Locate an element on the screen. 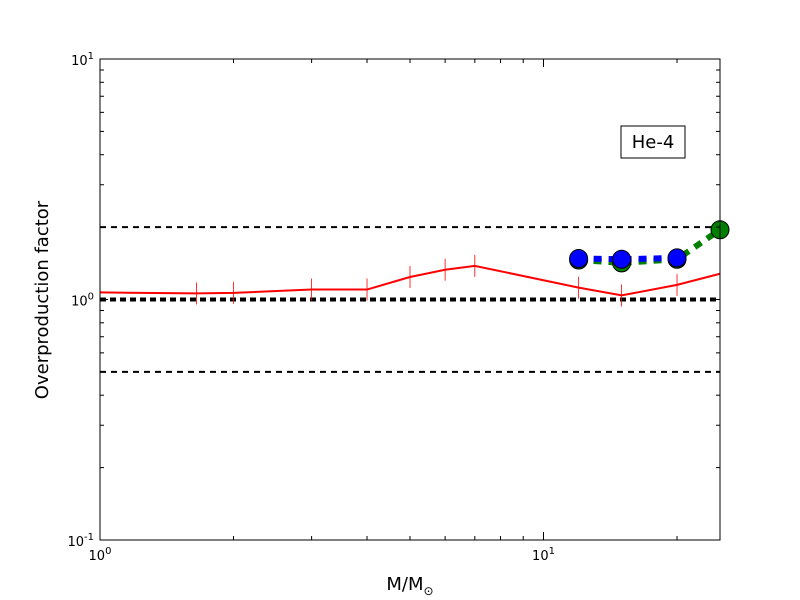 This screenshot has height=600, width=800. x-axis-title-main: M/M is located at coordinates (404, 584).